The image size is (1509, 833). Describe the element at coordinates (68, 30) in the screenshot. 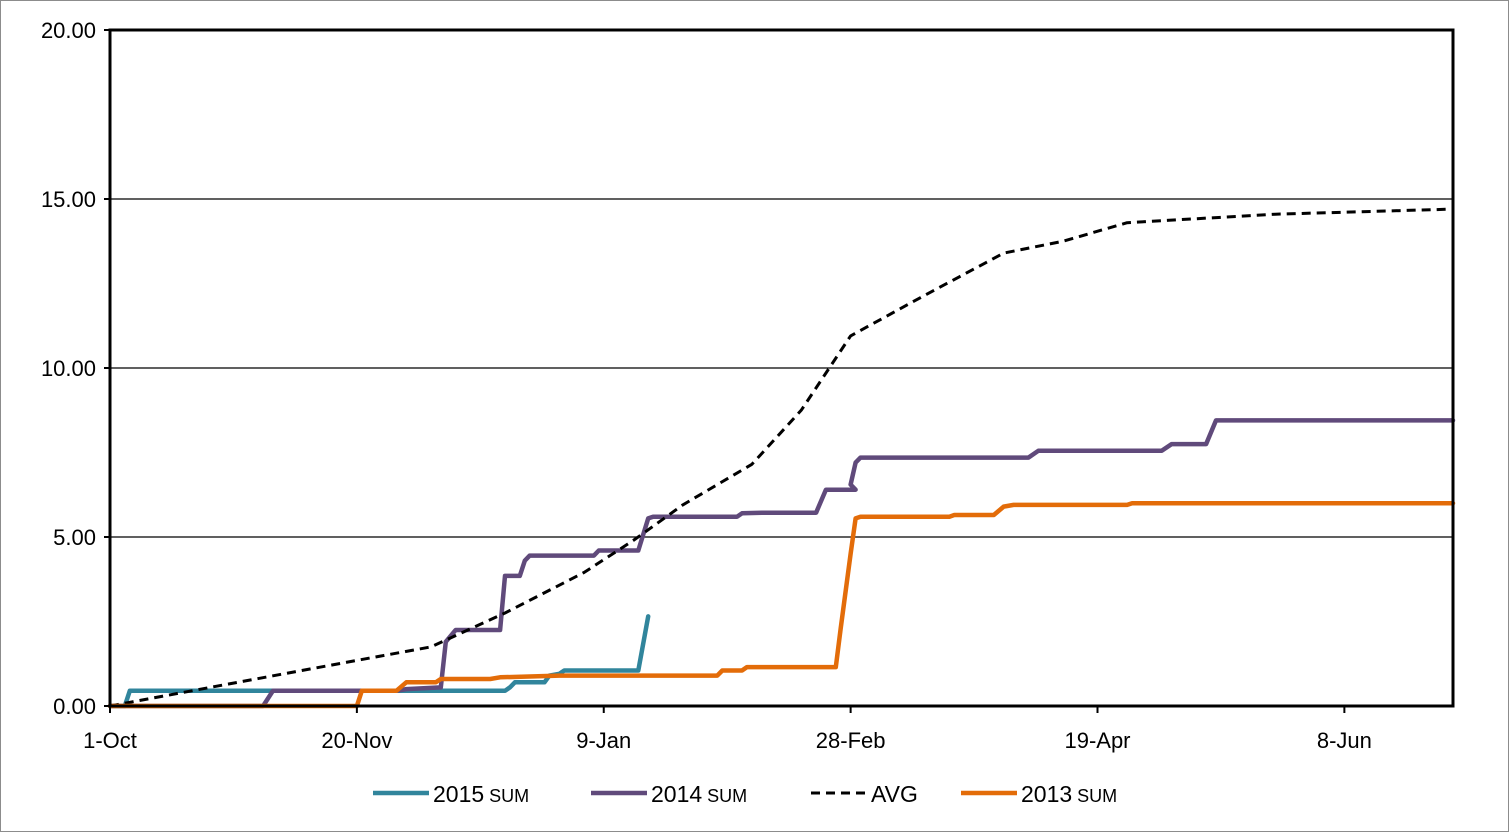

I see `y-tick-label: 20.00` at that location.